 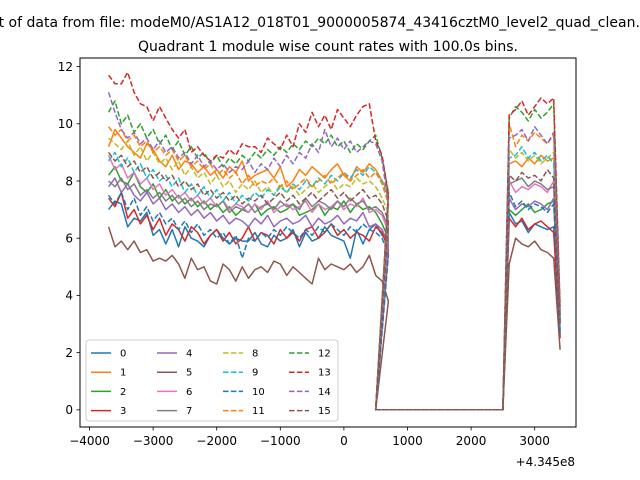 I want to click on y-tick-label: 4, so click(x=69, y=296).